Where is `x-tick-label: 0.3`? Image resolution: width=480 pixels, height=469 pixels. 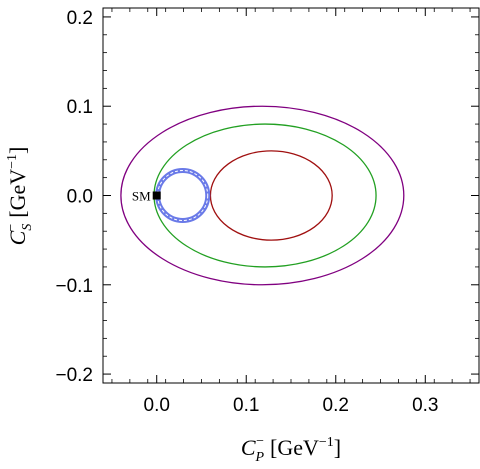
x-tick-label: 0.3 is located at coordinates (425, 405).